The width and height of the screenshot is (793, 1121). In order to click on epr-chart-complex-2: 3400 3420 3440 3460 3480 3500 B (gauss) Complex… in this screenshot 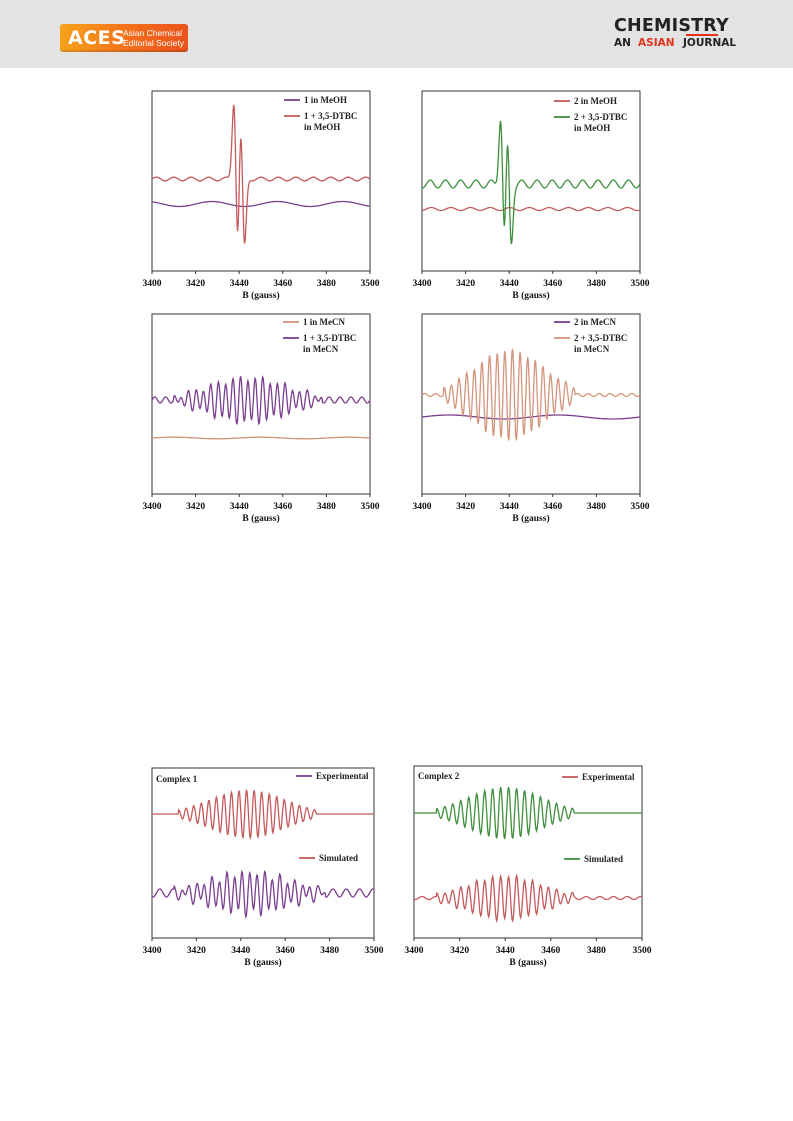, I will do `click(528, 866)`.